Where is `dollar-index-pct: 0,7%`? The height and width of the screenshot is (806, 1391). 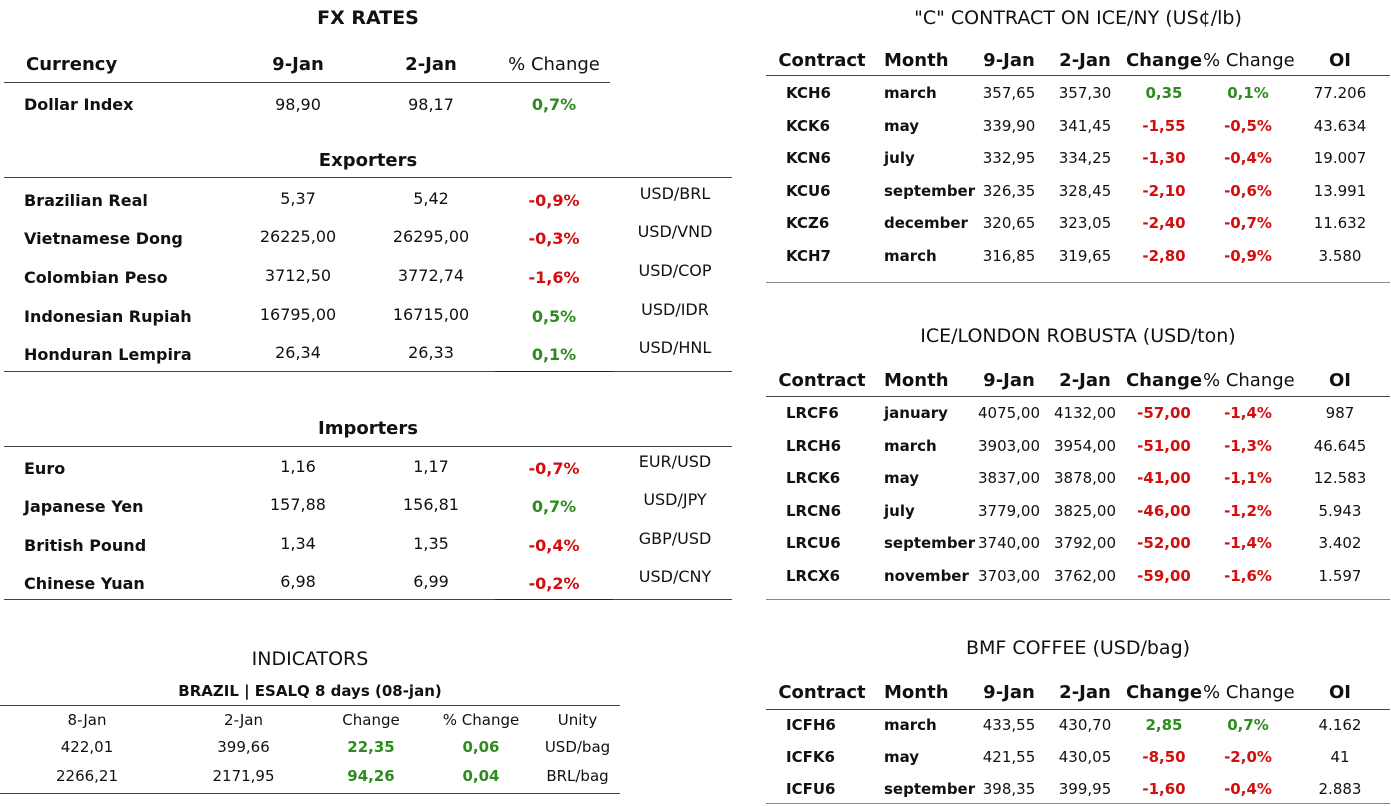 dollar-index-pct: 0,7% is located at coordinates (554, 104).